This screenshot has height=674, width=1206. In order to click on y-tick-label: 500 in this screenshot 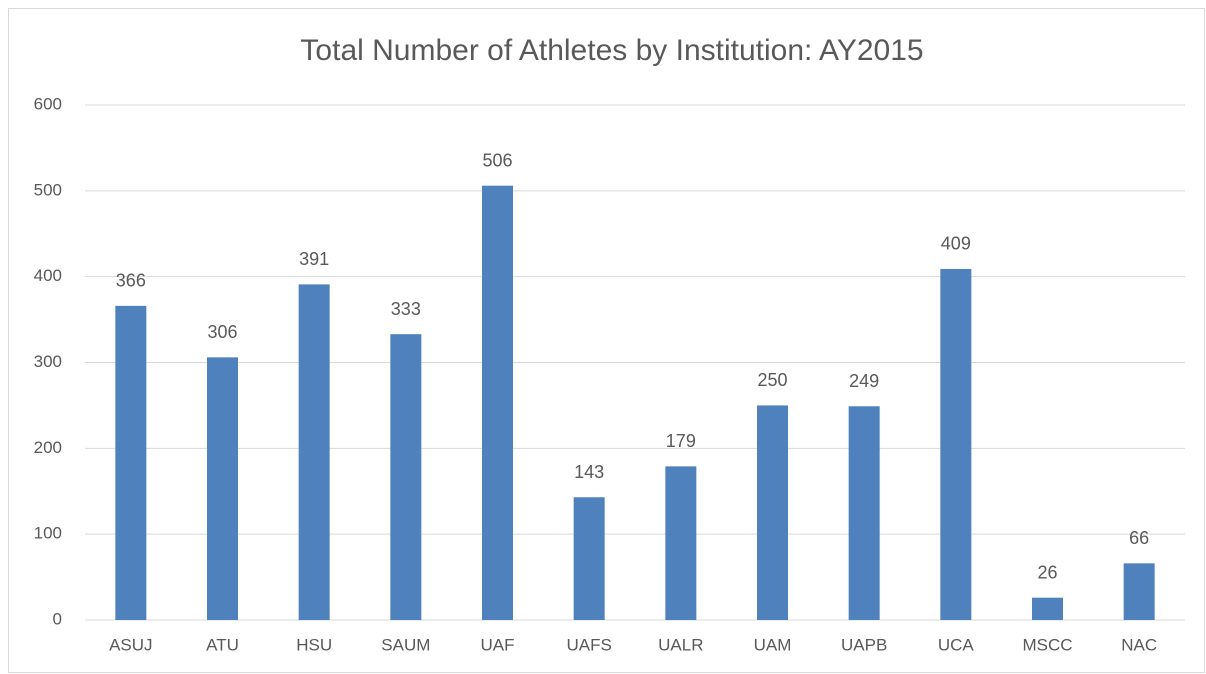, I will do `click(48, 189)`.